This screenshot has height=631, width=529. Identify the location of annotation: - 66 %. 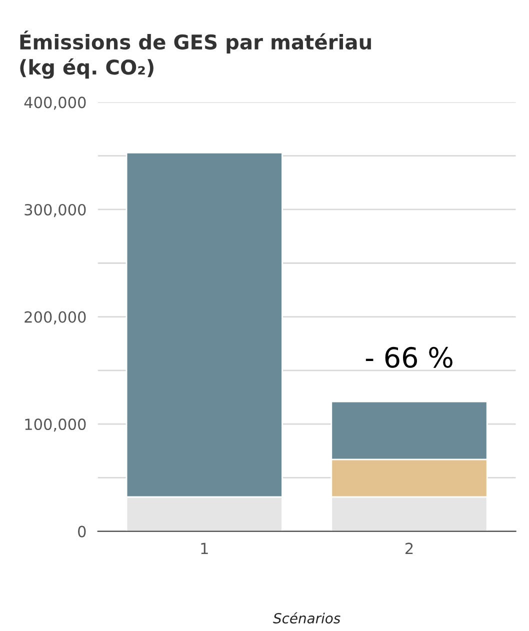
(409, 357).